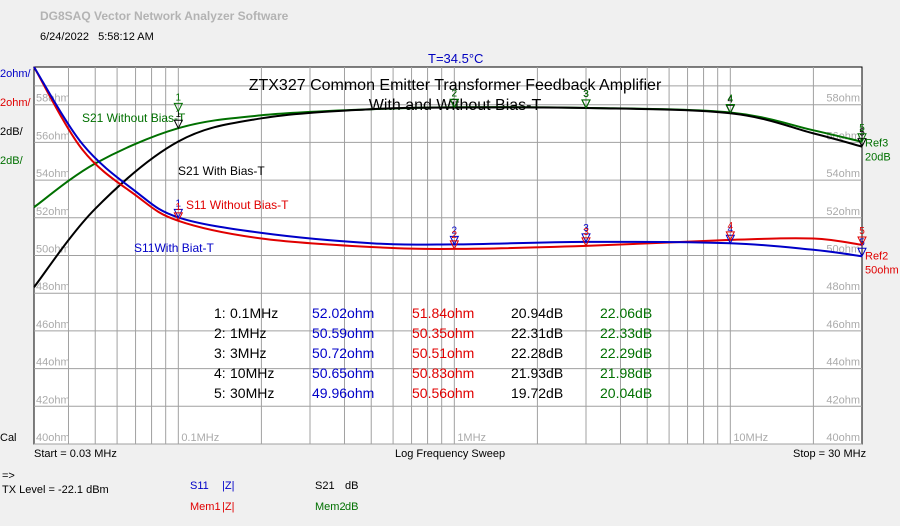 The width and height of the screenshot is (900, 526). I want to click on grid-label-left: 40ohm, so click(53, 438).